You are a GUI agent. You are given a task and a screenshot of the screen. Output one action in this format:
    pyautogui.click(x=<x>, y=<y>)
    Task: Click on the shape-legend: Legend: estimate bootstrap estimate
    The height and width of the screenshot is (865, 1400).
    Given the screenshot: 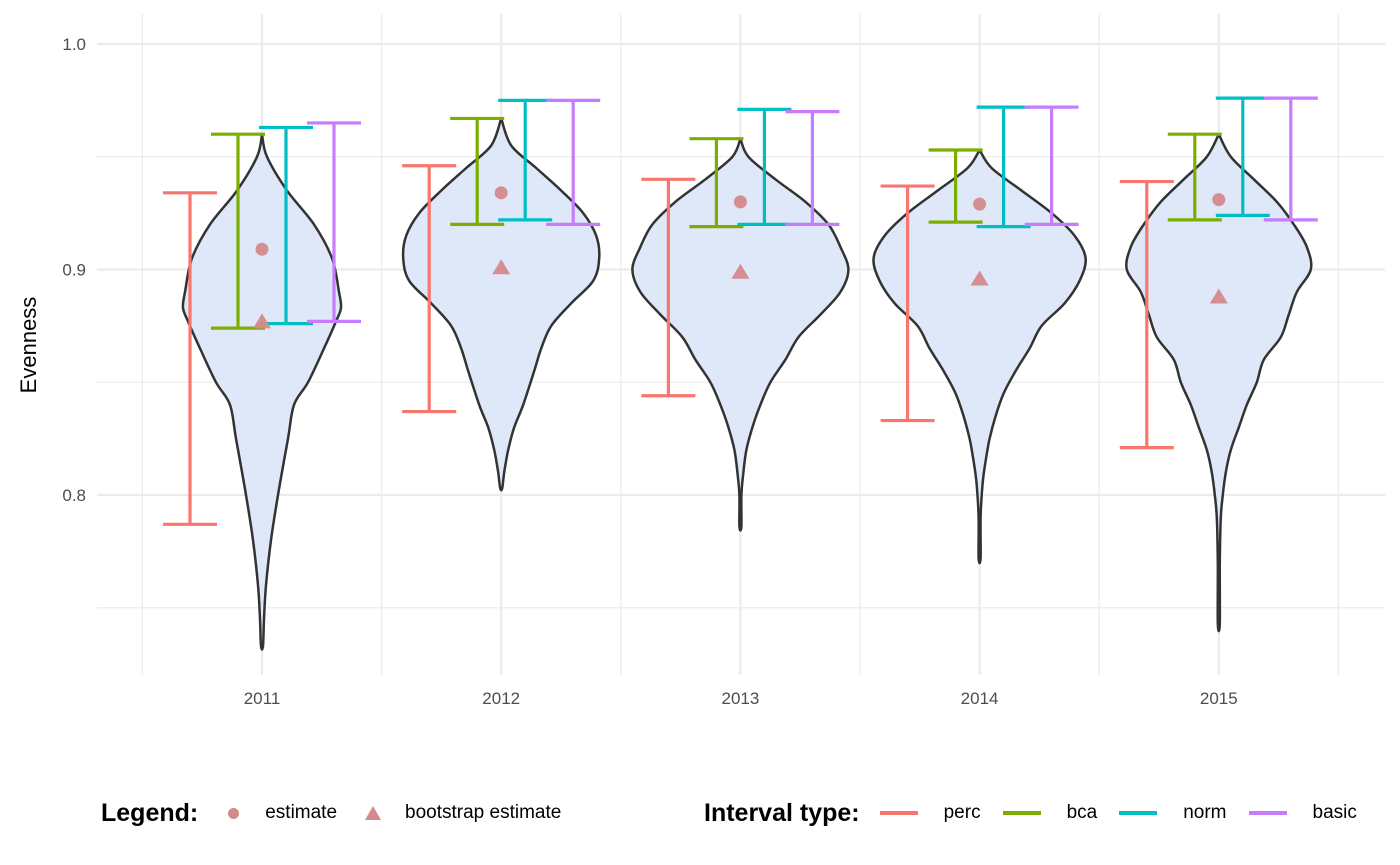 What is the action you would take?
    pyautogui.click(x=331, y=813)
    